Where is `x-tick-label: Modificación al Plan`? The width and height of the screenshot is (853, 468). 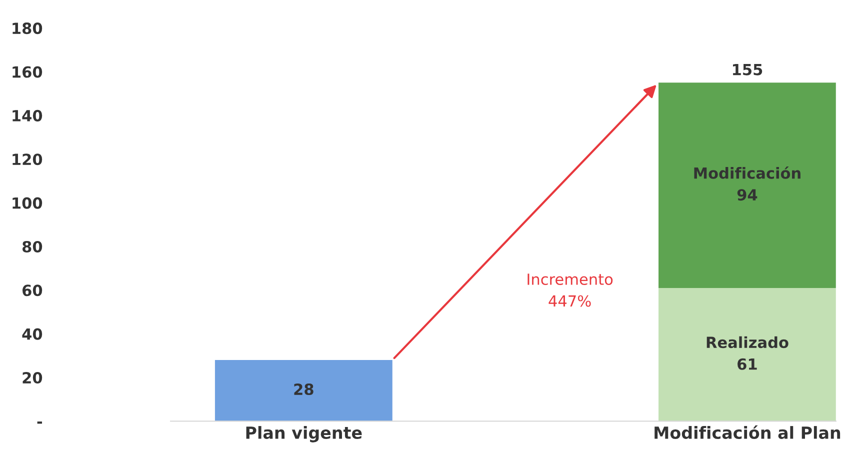 x-tick-label: Modificación al Plan is located at coordinates (747, 432).